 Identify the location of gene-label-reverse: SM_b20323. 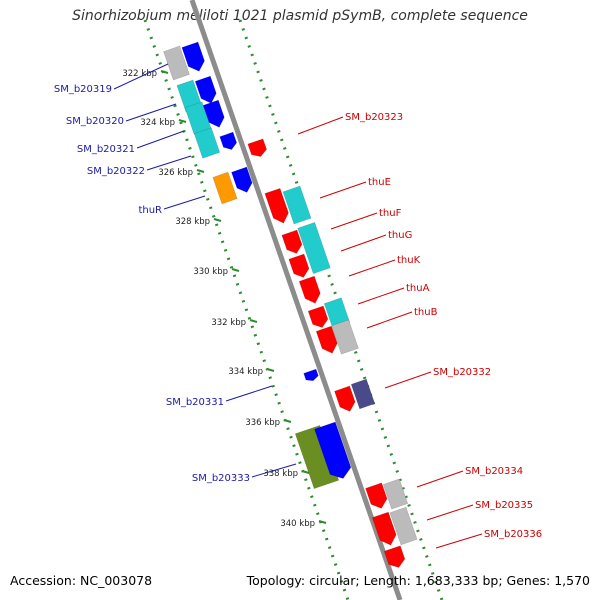
(374, 117).